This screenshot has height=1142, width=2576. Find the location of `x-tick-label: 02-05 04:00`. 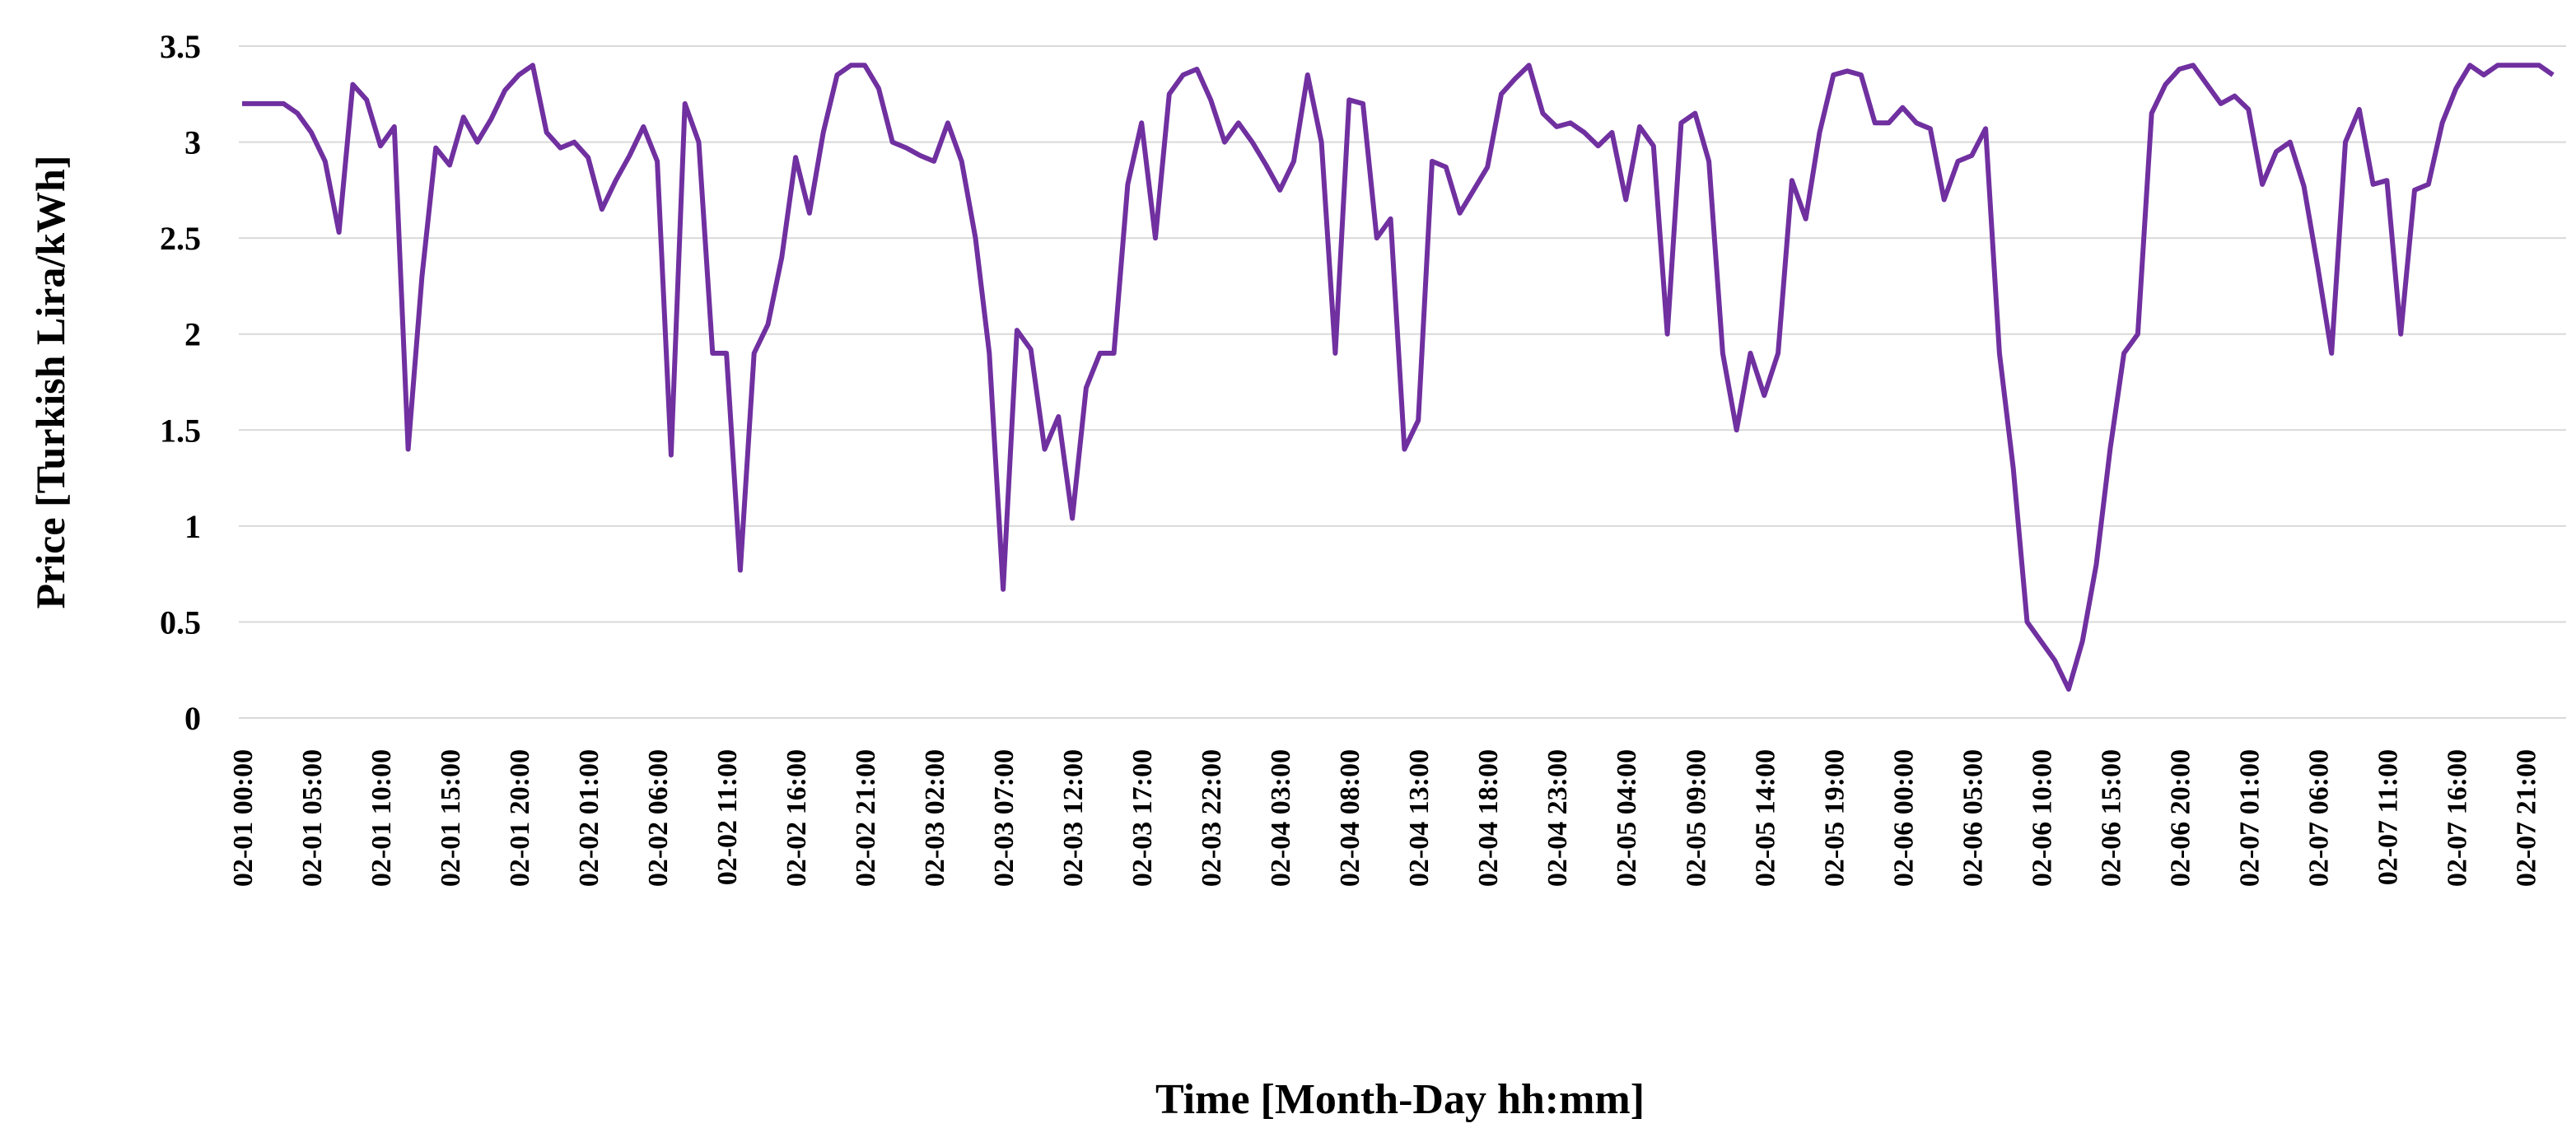

x-tick-label: 02-05 04:00 is located at coordinates (1627, 818).